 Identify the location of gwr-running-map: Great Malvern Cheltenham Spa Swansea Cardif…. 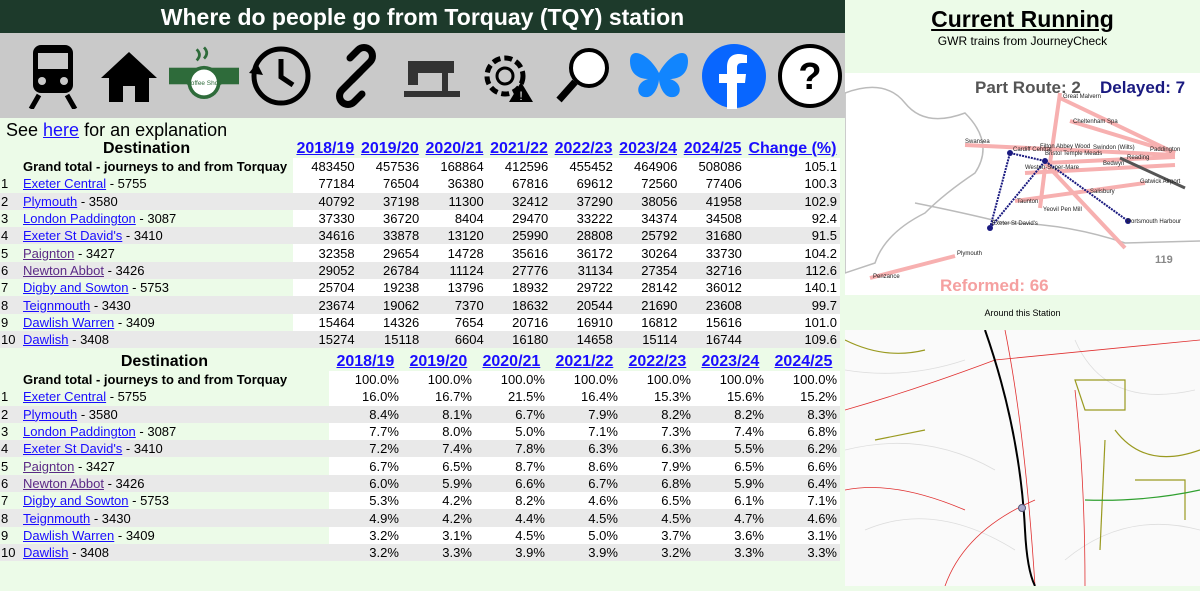
(1022, 184).